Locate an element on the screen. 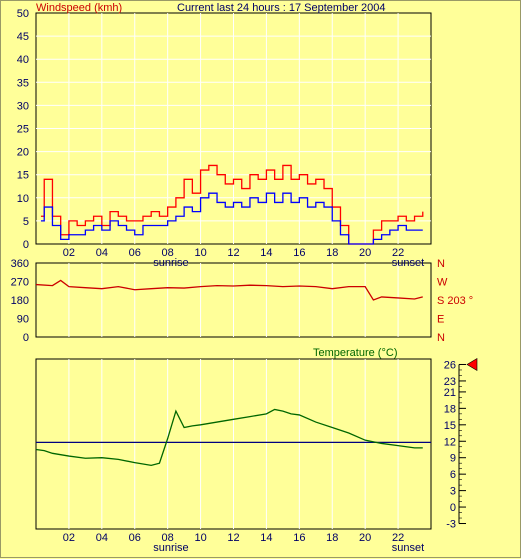  wind-ytick-label: 20 is located at coordinates (23, 153).